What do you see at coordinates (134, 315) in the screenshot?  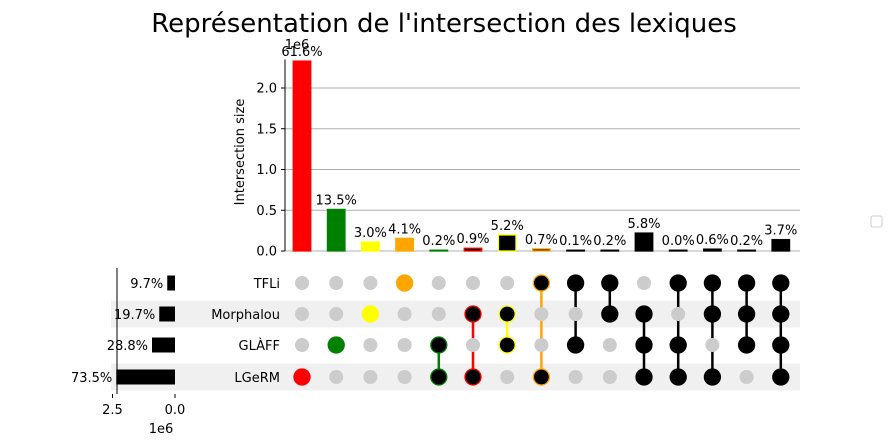 I see `set-pct-label: 19.7%` at bounding box center [134, 315].